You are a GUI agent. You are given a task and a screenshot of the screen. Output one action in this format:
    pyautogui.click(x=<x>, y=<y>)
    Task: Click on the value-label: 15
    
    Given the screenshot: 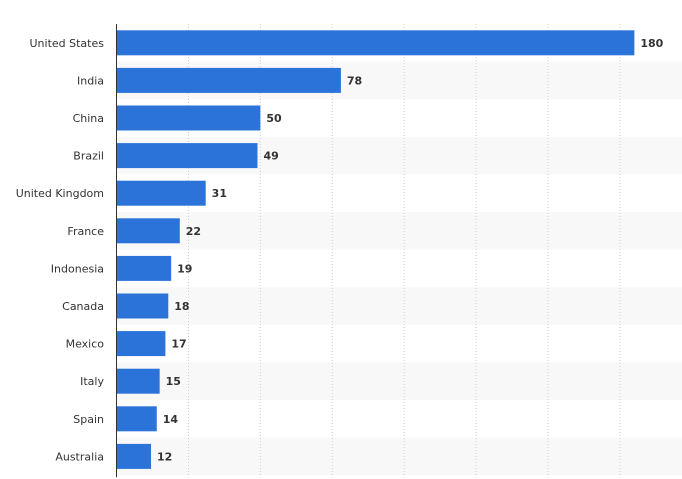 What is the action you would take?
    pyautogui.click(x=173, y=381)
    